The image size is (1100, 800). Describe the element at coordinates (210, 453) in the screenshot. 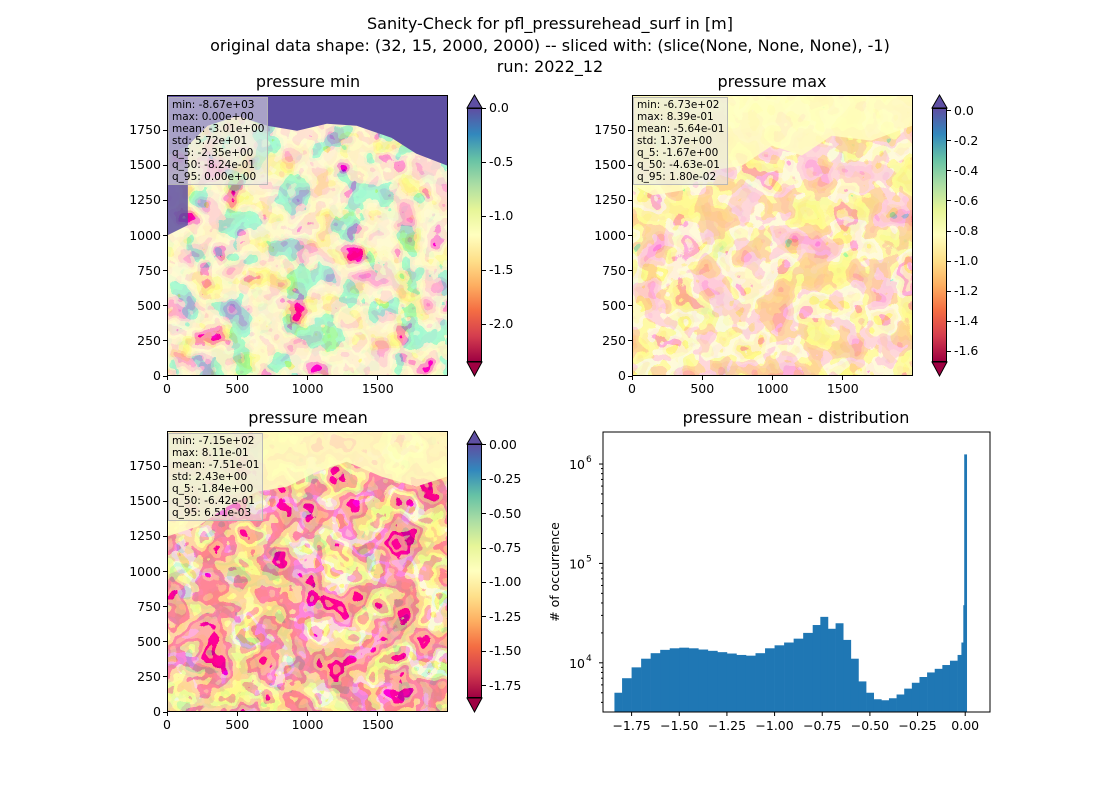

I see `stat-line: max: 8.11e-01` at that location.